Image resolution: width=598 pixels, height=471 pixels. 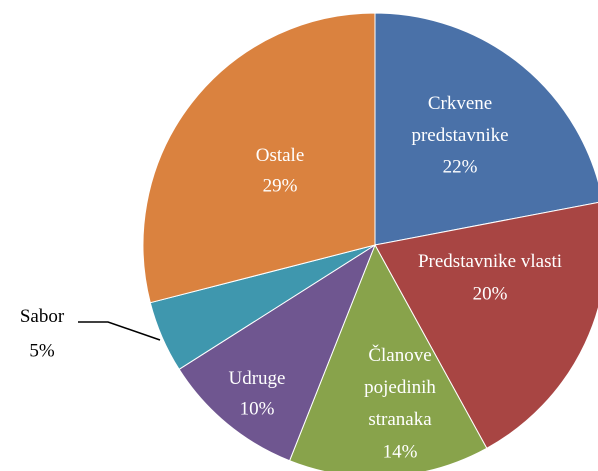 I want to click on slice-label: Crkvene predstavnike, so click(x=459, y=119).